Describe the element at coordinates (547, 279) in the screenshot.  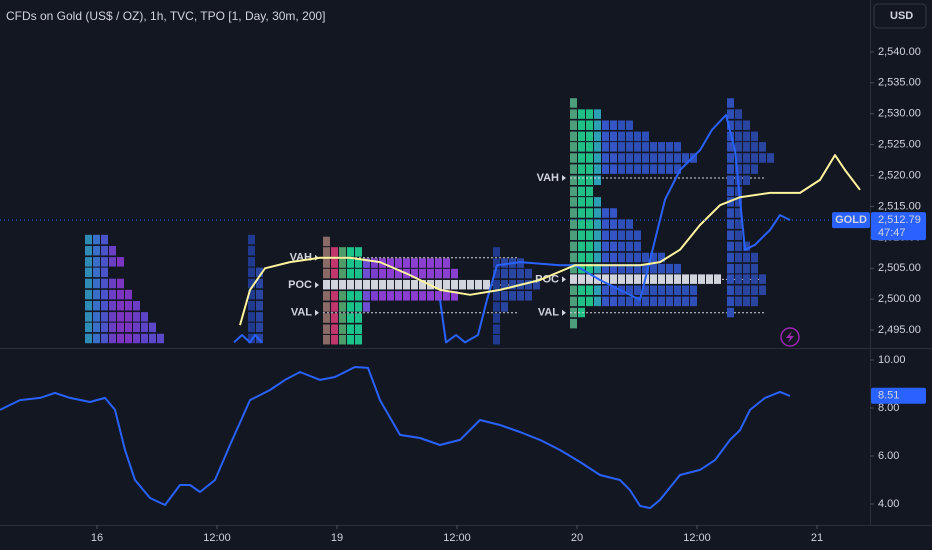
I see `profile-level-label: POC` at that location.